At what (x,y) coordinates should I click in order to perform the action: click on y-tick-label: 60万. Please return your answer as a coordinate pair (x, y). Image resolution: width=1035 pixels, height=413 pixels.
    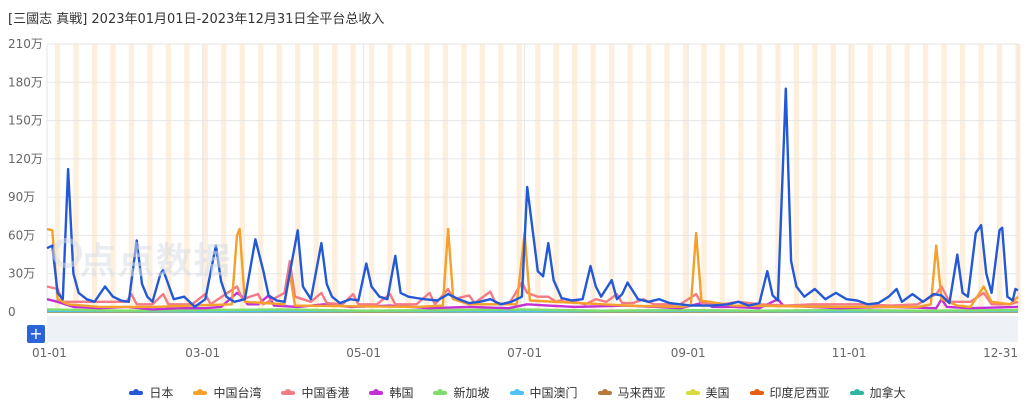
    Looking at the image, I should click on (21, 235).